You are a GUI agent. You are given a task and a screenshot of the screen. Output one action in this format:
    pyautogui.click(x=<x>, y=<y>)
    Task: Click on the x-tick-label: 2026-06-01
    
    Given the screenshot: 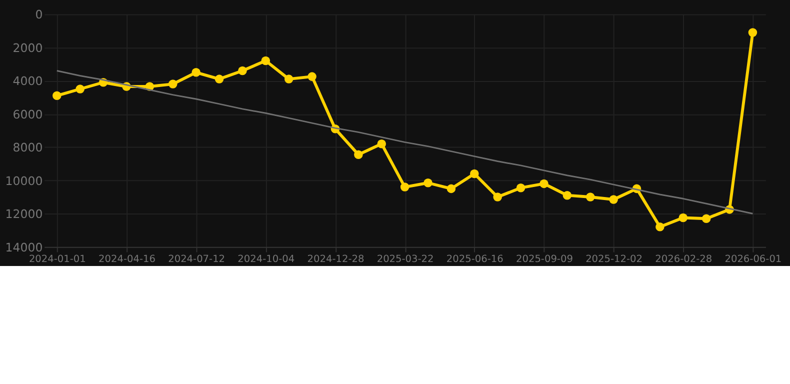 What is the action you would take?
    pyautogui.click(x=753, y=260)
    